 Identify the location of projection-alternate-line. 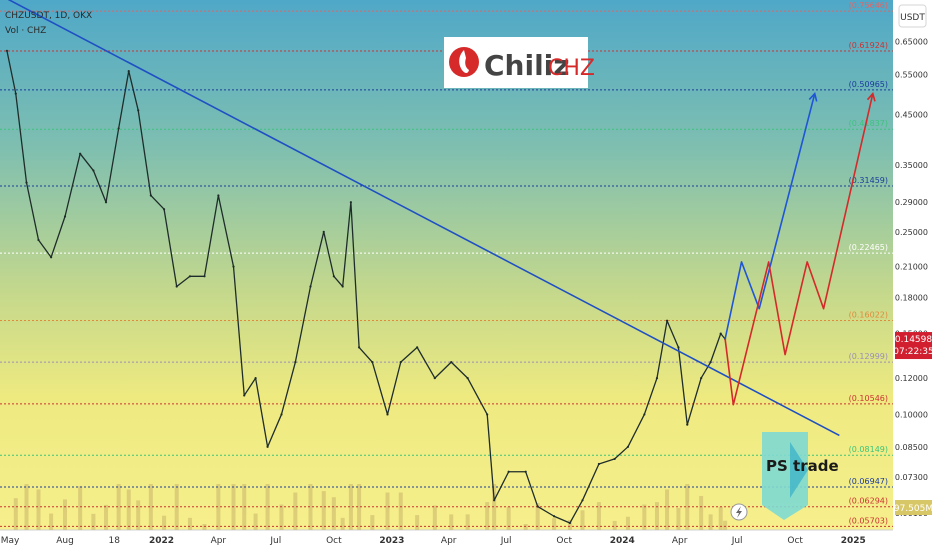
(799, 249).